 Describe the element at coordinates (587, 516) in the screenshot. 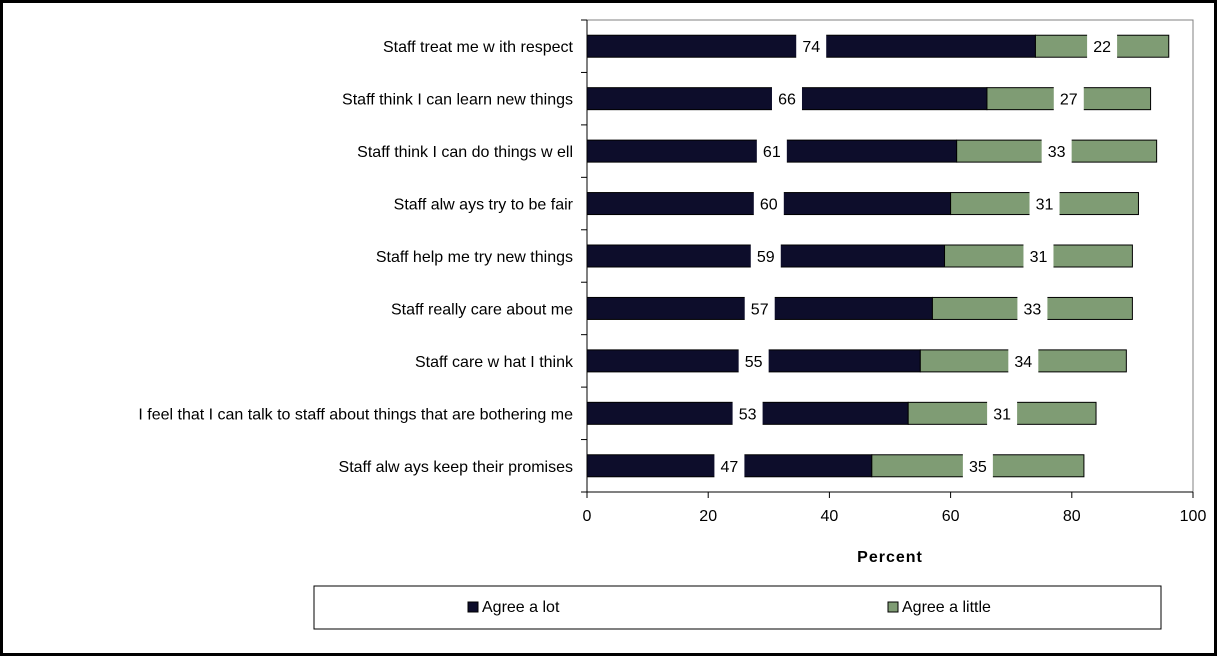

I see `x-tick-label: 0` at that location.